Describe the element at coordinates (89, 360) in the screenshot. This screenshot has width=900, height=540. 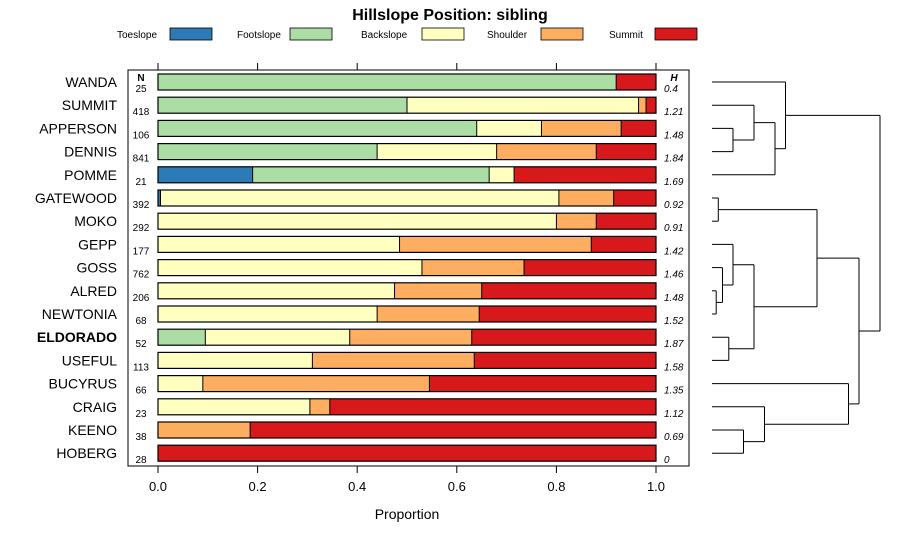
I see `row-name-useful: USEFUL` at that location.